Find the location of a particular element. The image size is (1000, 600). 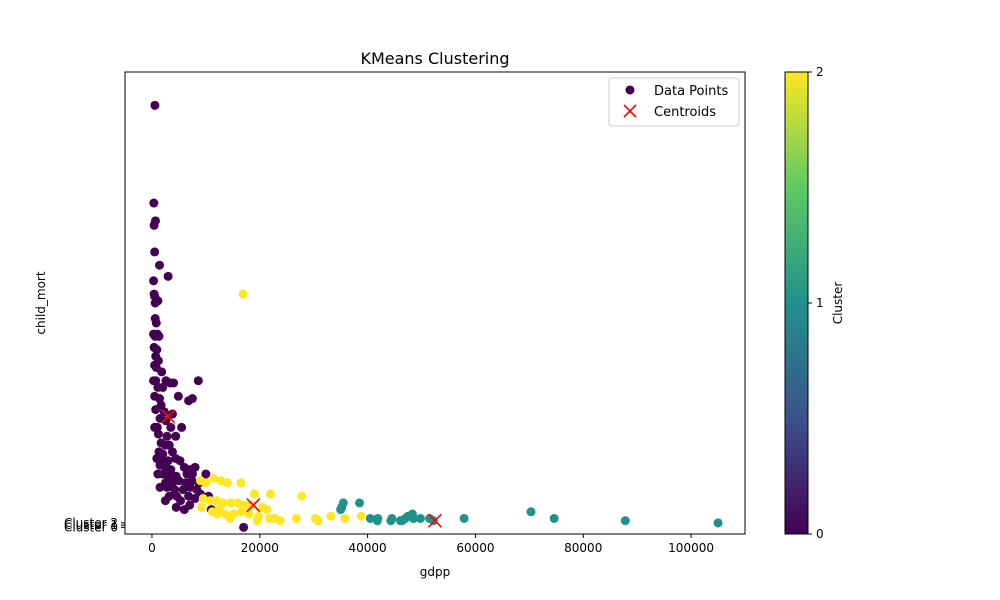

x-tick-label: 100000 is located at coordinates (691, 548).